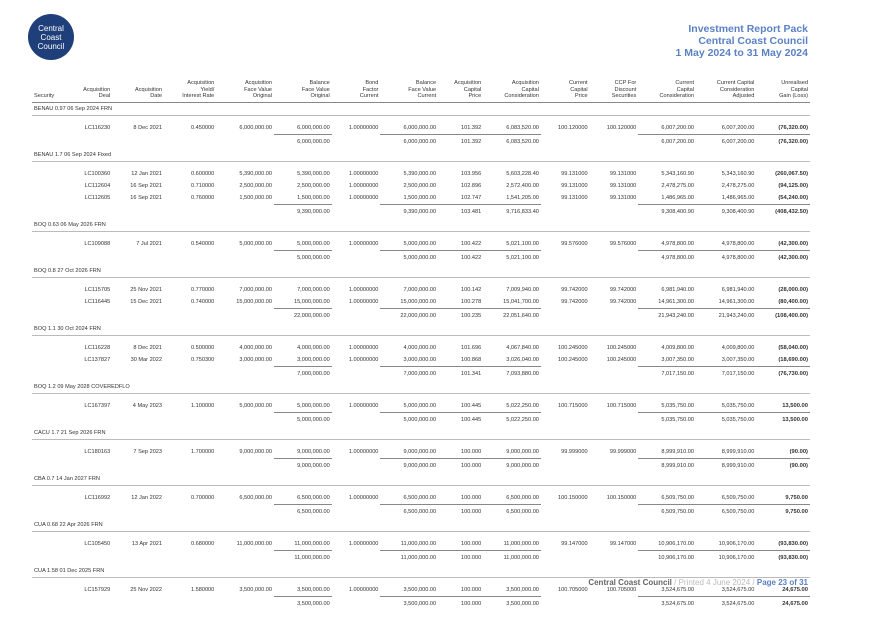 Image resolution: width=874 pixels, height=618 pixels. I want to click on subtotal-cell: 7,017,150.00, so click(667, 373).